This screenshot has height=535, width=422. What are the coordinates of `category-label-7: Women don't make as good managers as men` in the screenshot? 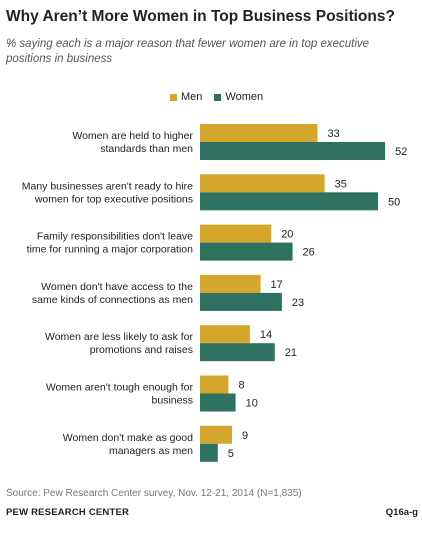 It's located at (128, 444).